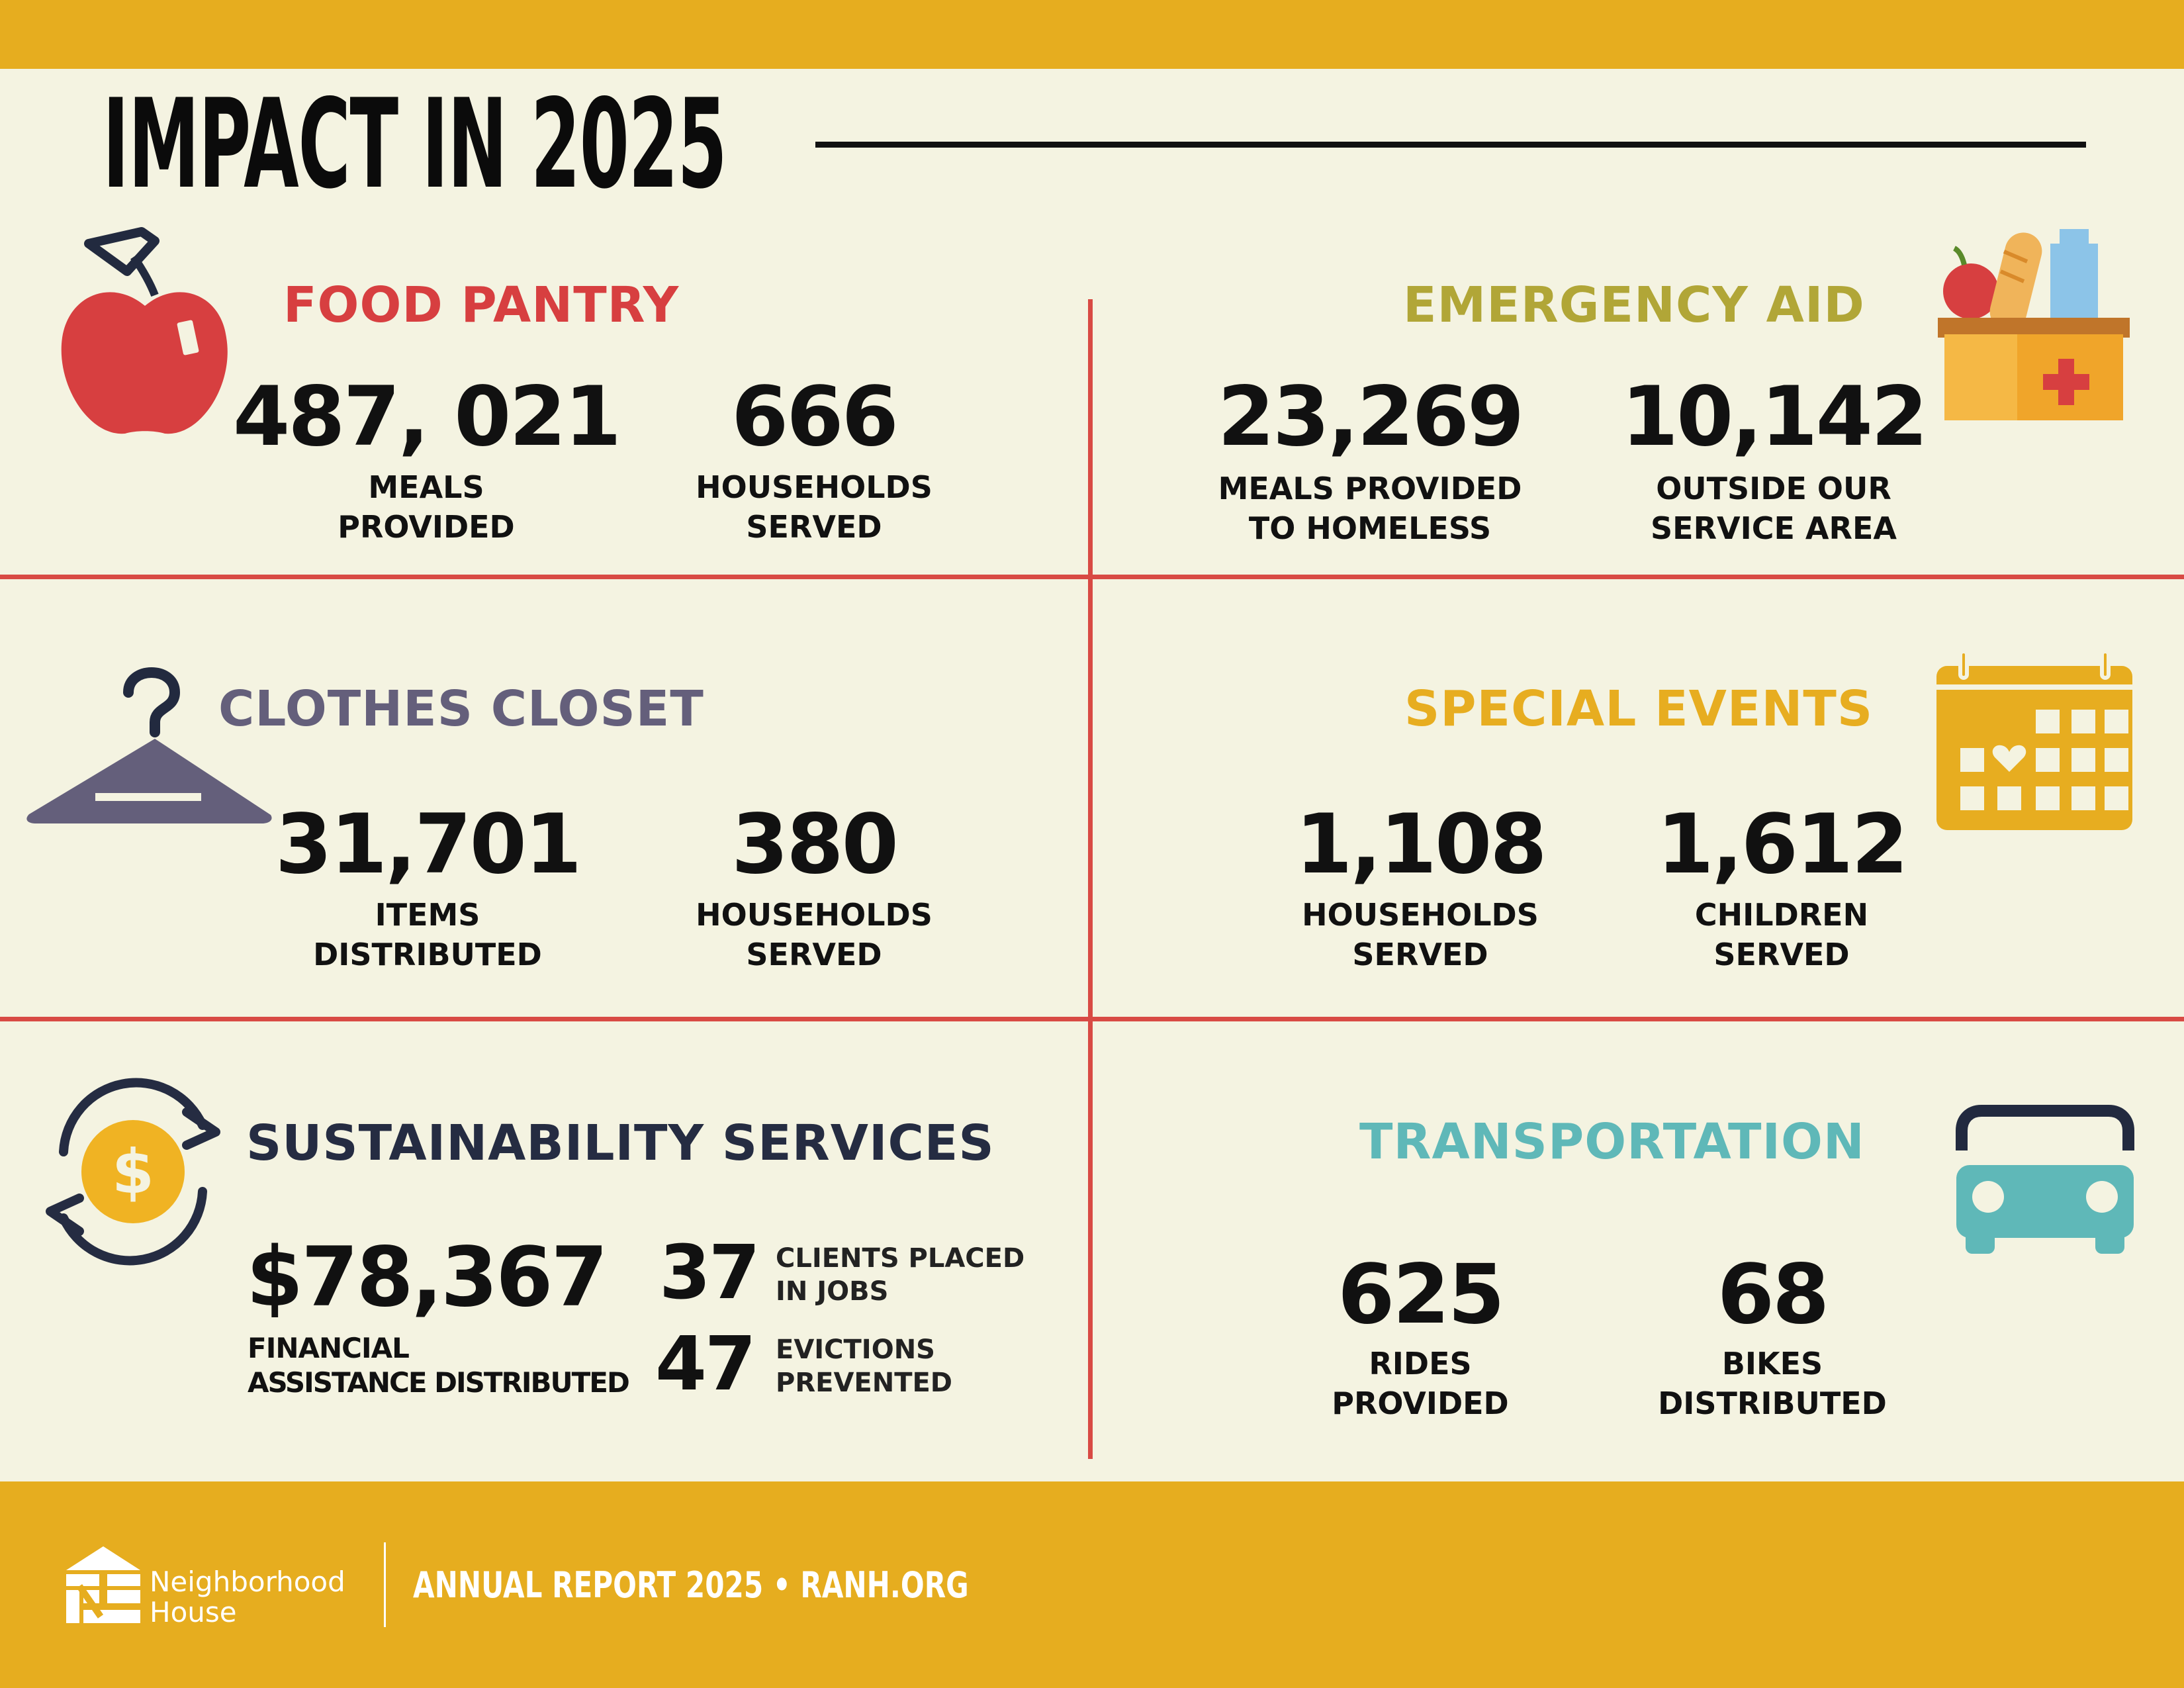 The width and height of the screenshot is (2184, 1688). Describe the element at coordinates (709, 1273) in the screenshot. I see `jobs-value: 37` at that location.